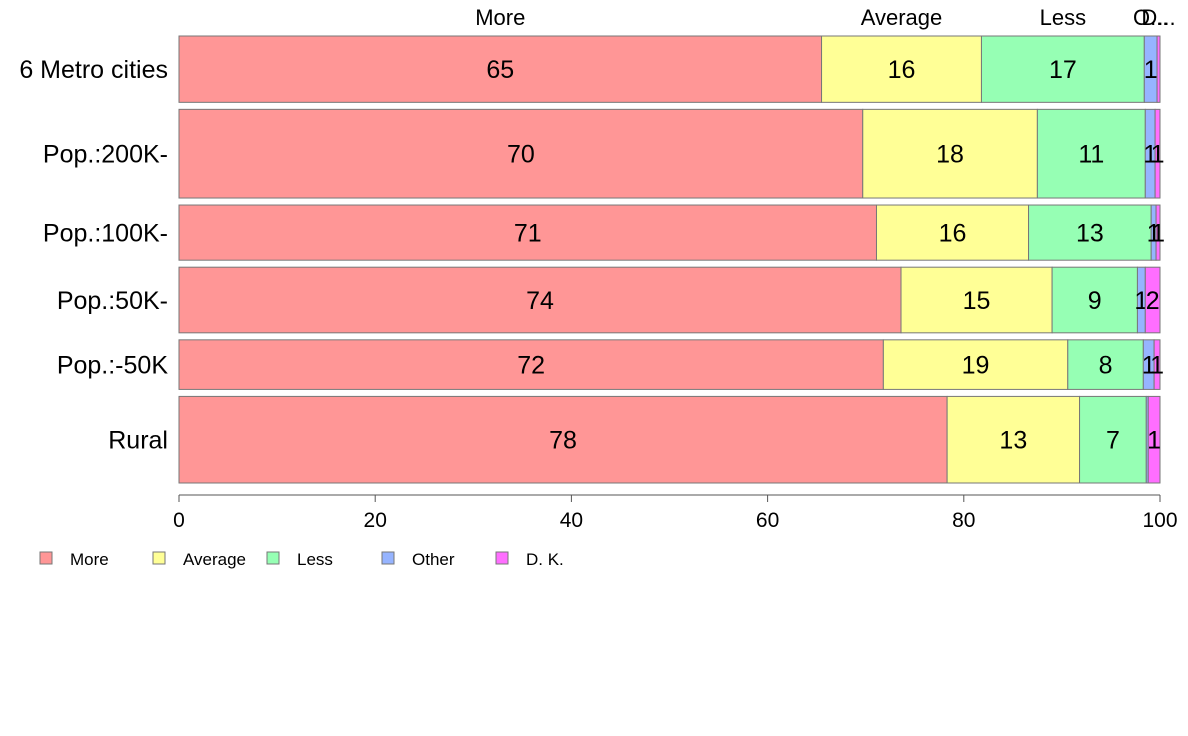  Describe the element at coordinates (767, 520) in the screenshot. I see `x-tick-label: 60` at that location.